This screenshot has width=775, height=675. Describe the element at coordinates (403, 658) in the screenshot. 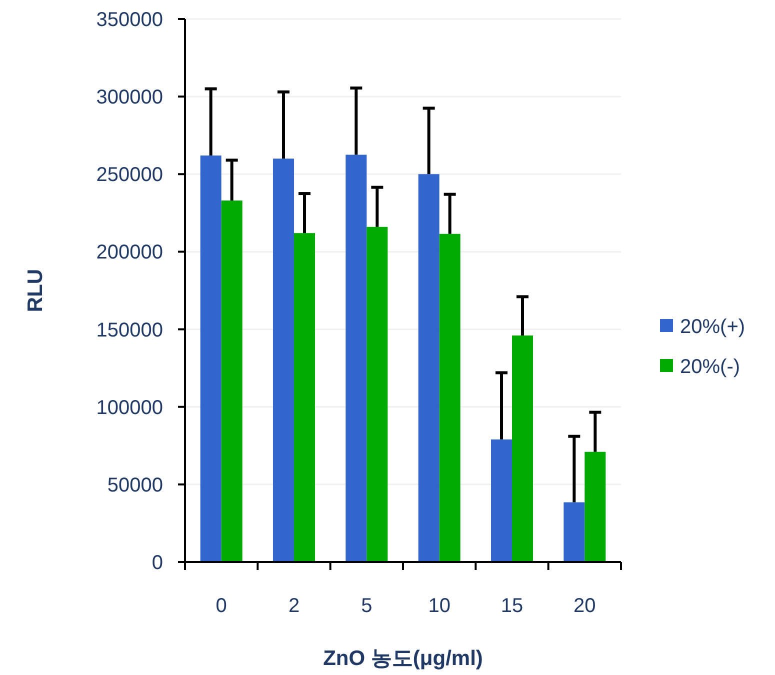

I see `x-axis-title: ZnO 농도(μg/ml)` at that location.